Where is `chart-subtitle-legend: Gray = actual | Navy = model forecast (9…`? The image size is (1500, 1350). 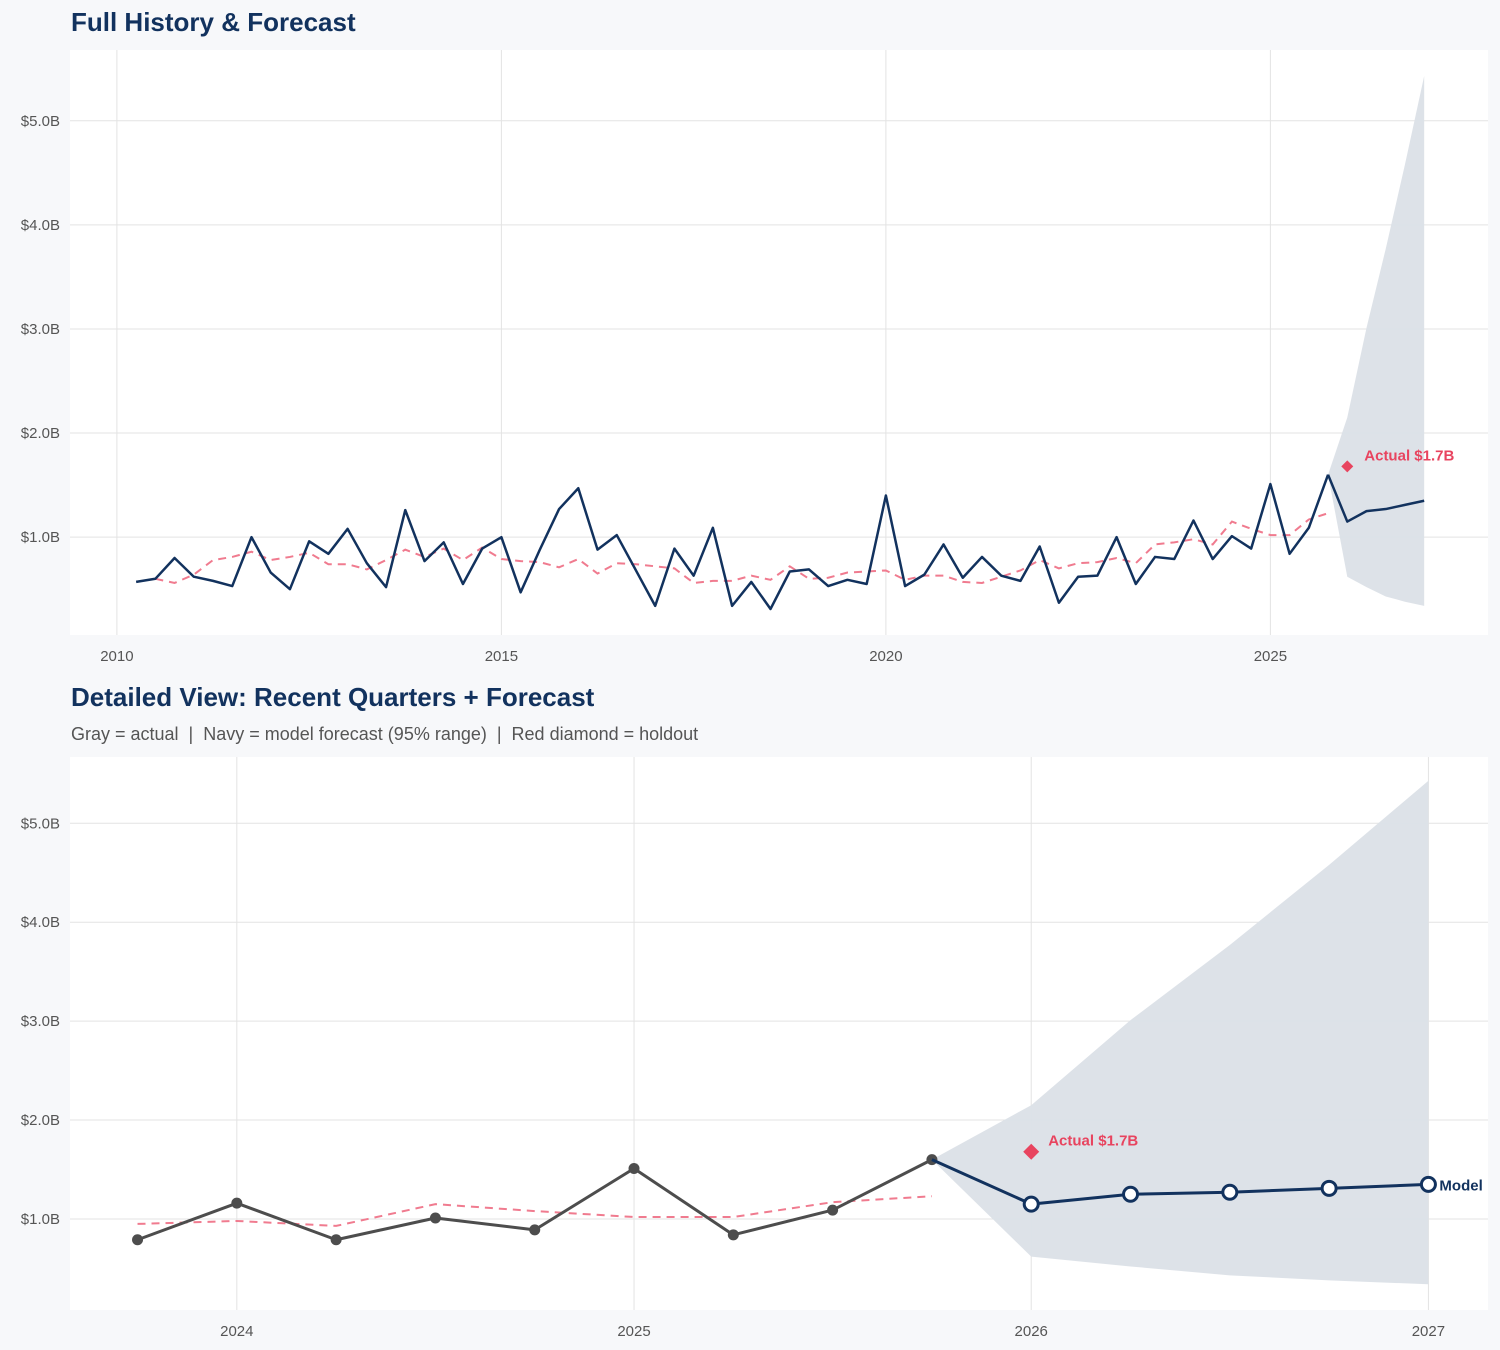
chart-subtitle-legend: Gray = actual | Navy = model forecast (9… is located at coordinates (384, 734).